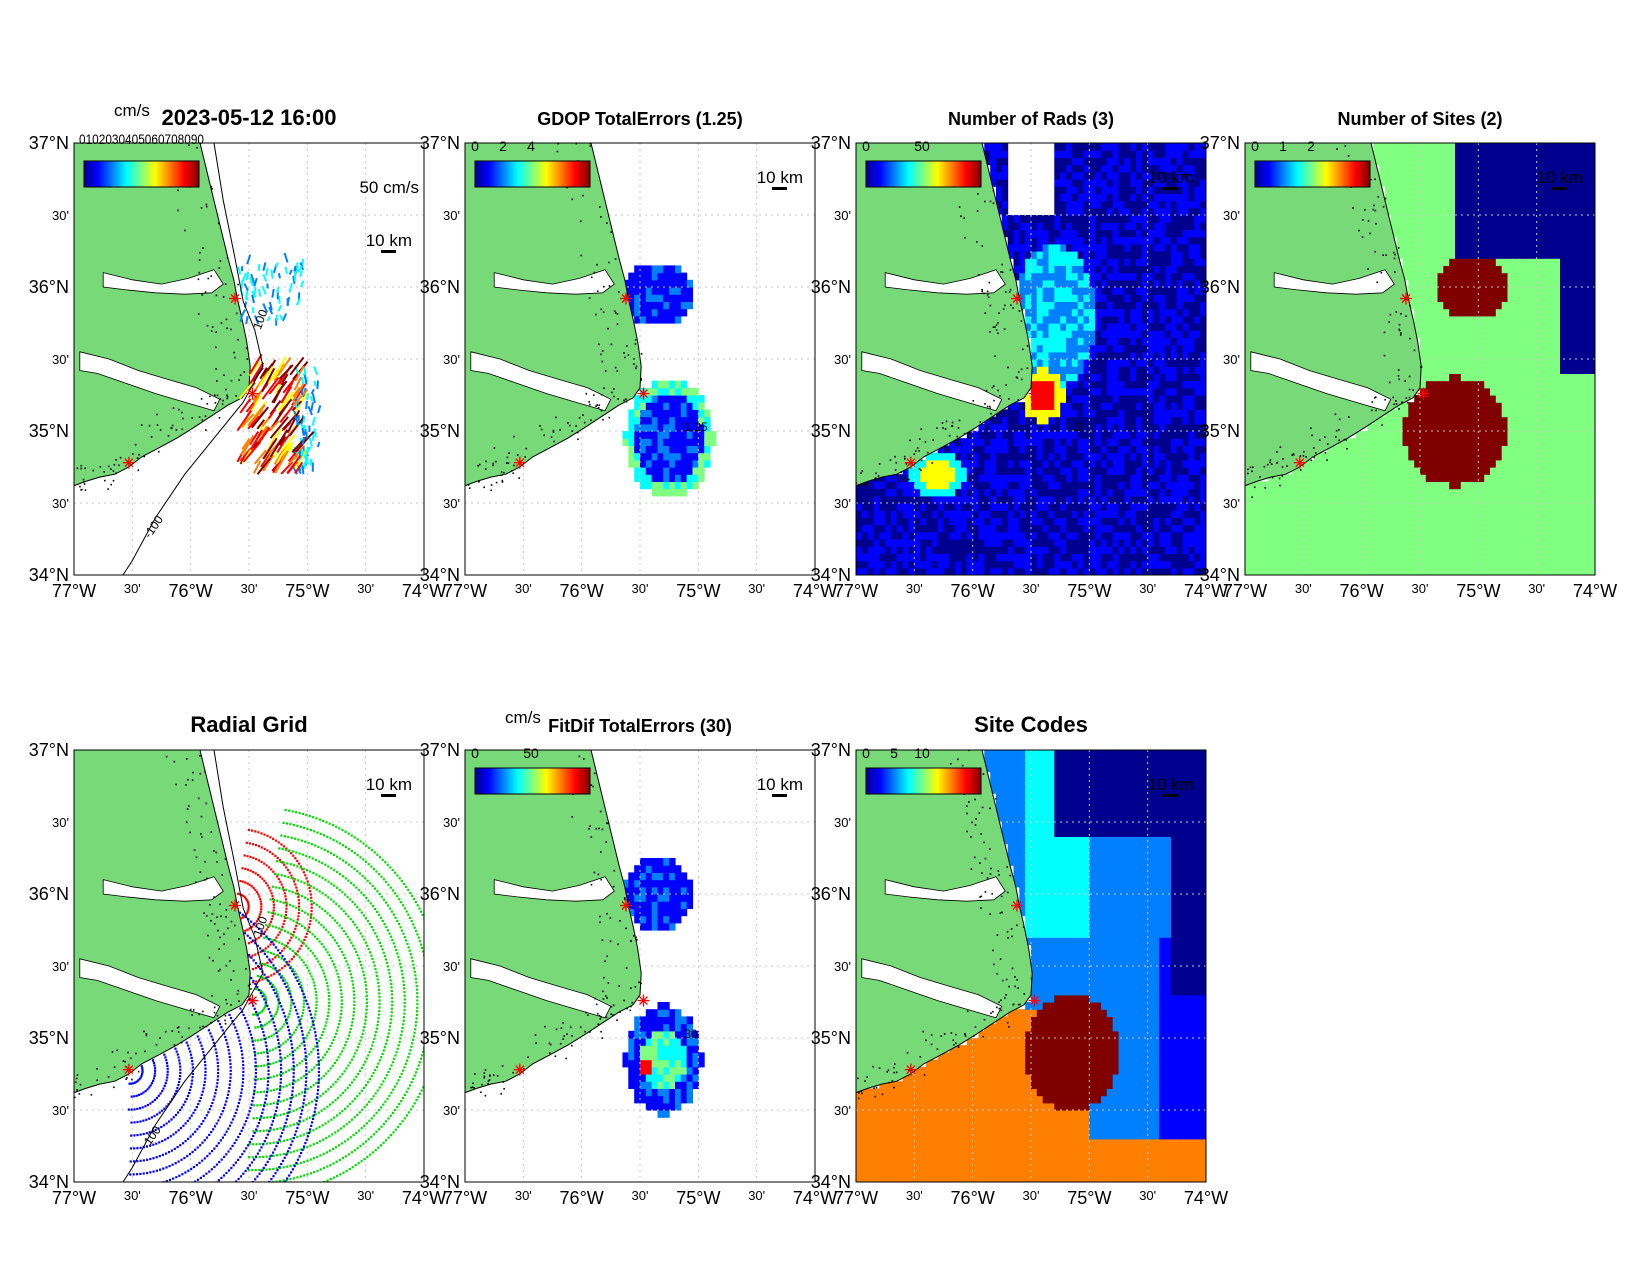  I want to click on lon-tick-label: 76°W, so click(582, 591).